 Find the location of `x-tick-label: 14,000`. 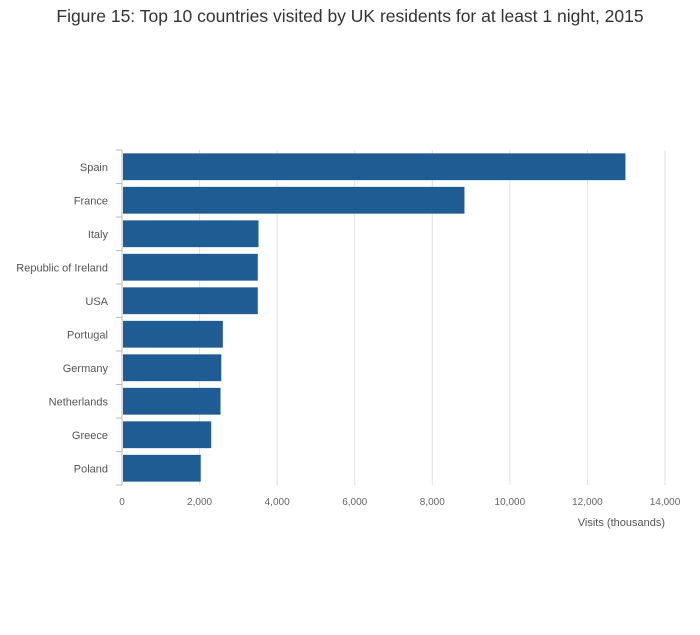

x-tick-label: 14,000 is located at coordinates (665, 502).